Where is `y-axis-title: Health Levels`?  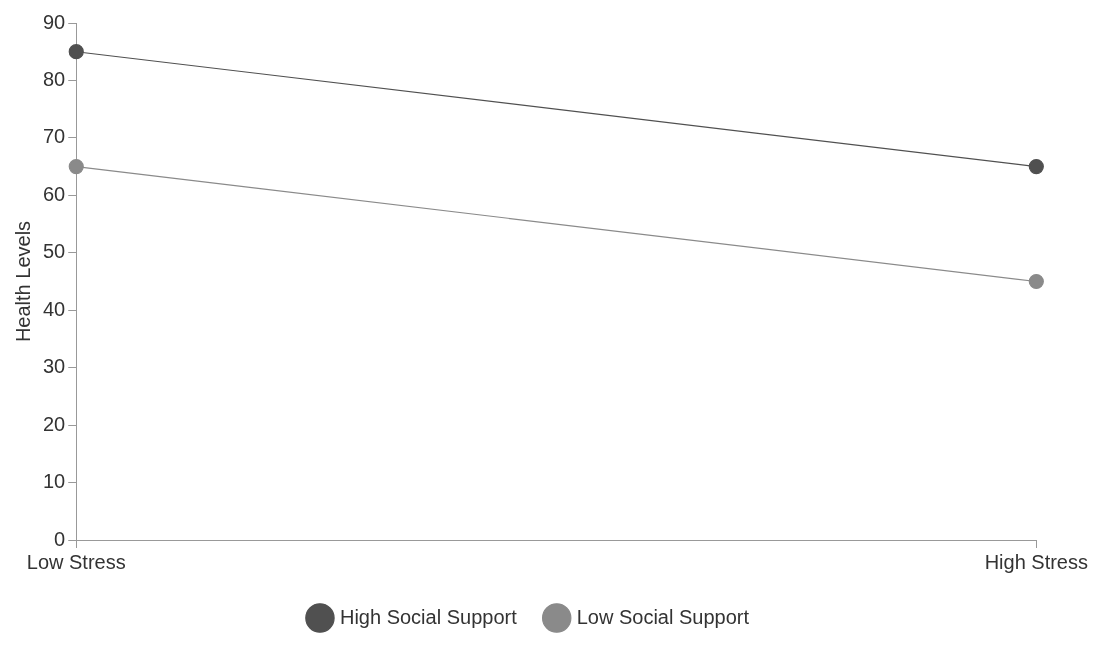 y-axis-title: Health Levels is located at coordinates (22, 281).